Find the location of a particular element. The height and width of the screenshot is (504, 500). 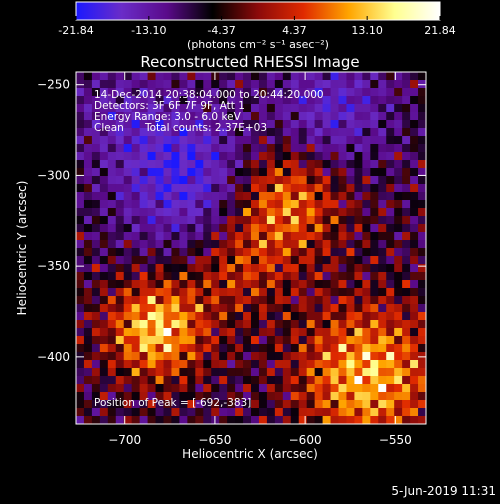

colorbar-tick-label: 4.37 is located at coordinates (294, 30).